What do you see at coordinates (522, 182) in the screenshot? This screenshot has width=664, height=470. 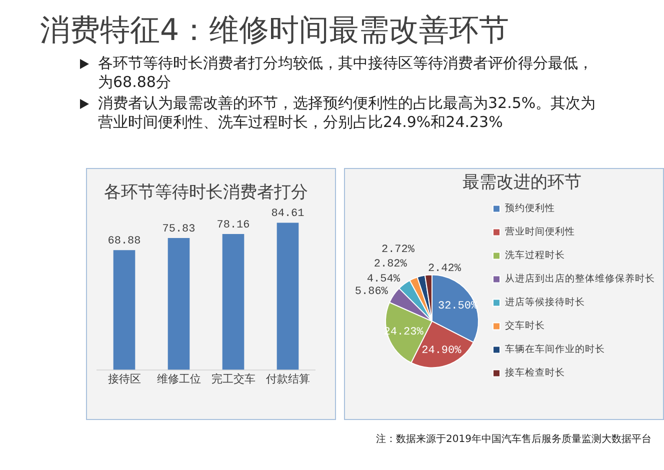 I see `chart-title: 最需改进的环节` at bounding box center [522, 182].